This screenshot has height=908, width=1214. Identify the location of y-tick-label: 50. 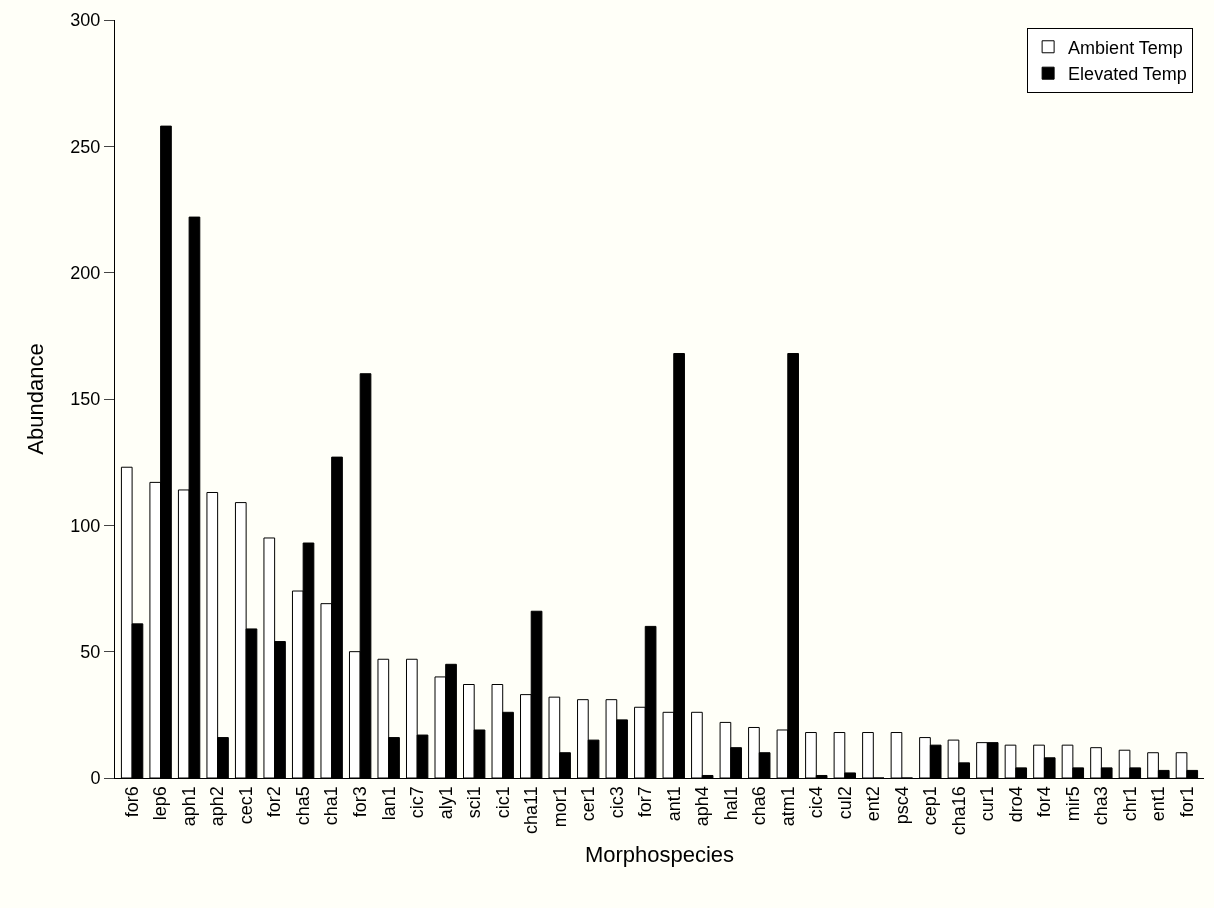
(90, 651).